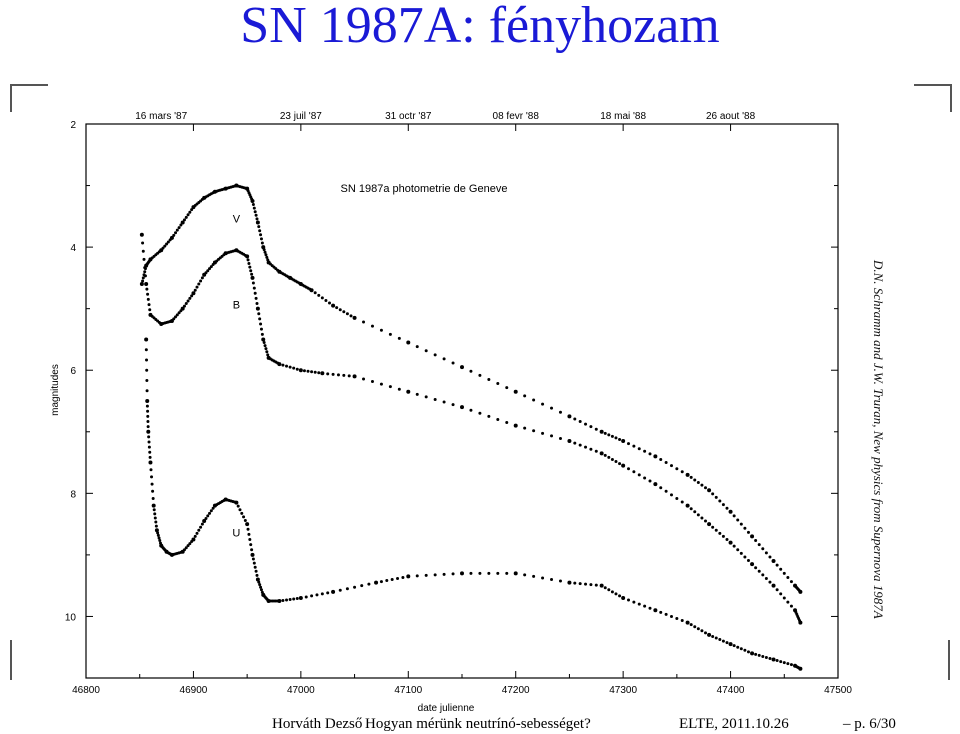 The image size is (960, 734). I want to click on top-date-label: 18 mai '88, so click(623, 116).